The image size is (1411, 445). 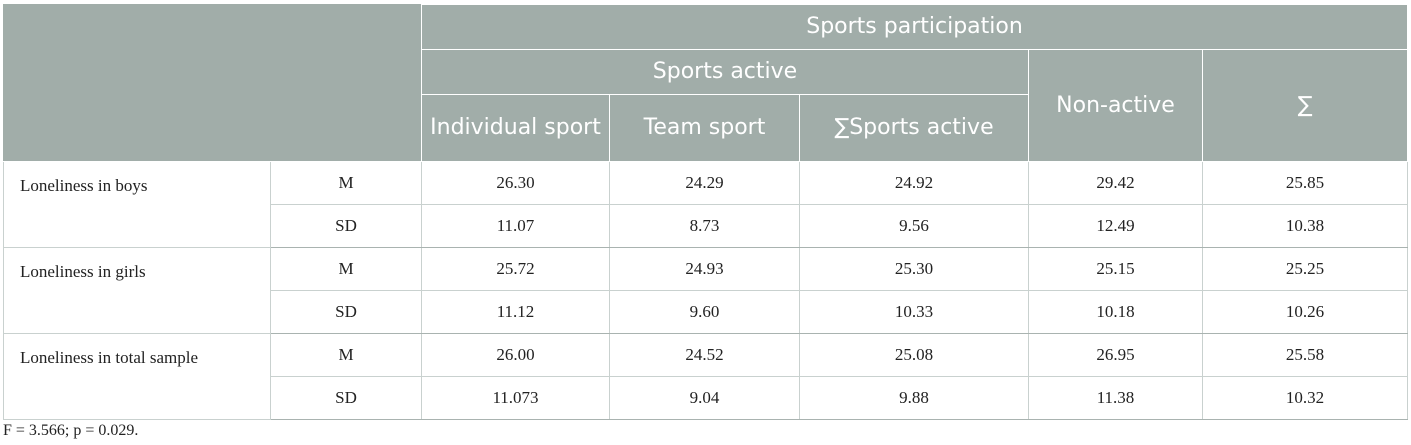 What do you see at coordinates (1305, 269) in the screenshot?
I see `value-cell: 25.25` at bounding box center [1305, 269].